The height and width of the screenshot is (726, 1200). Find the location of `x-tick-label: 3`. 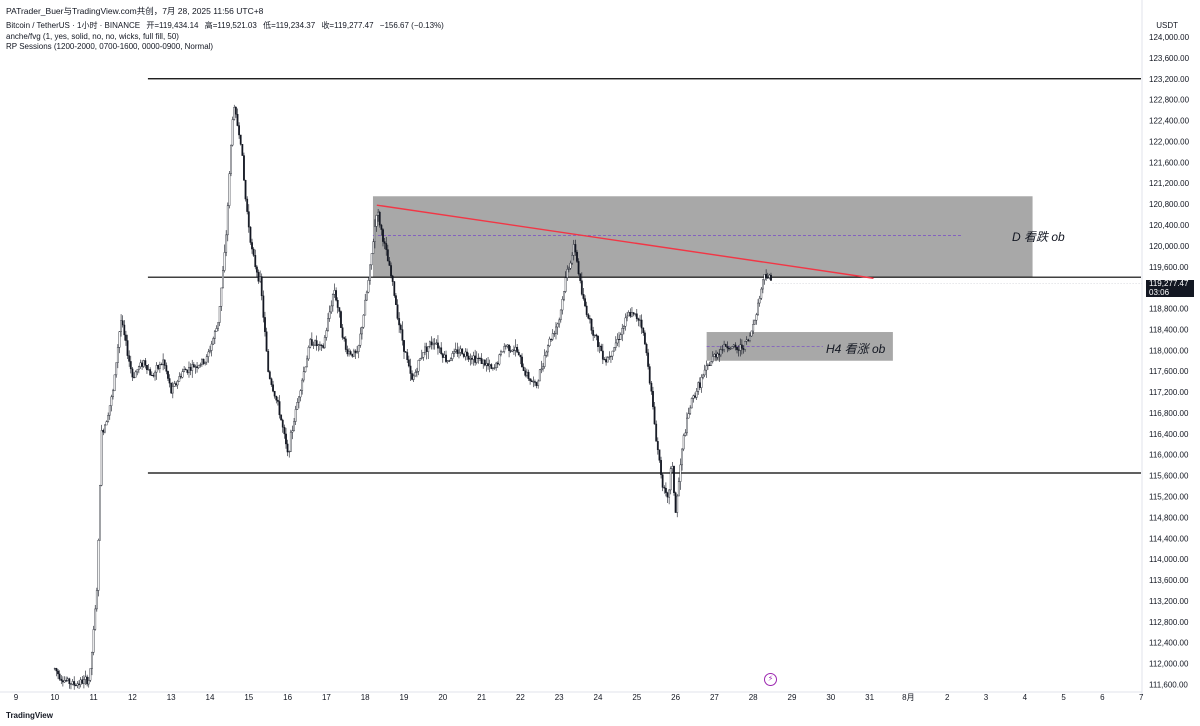

x-tick-label: 3 is located at coordinates (986, 697).